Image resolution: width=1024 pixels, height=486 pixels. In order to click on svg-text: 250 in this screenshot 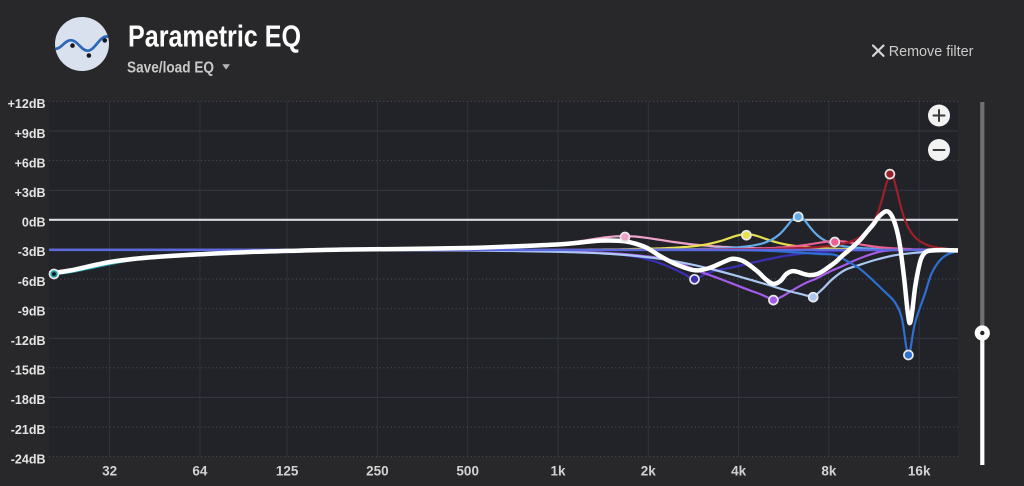, I will do `click(377, 471)`.